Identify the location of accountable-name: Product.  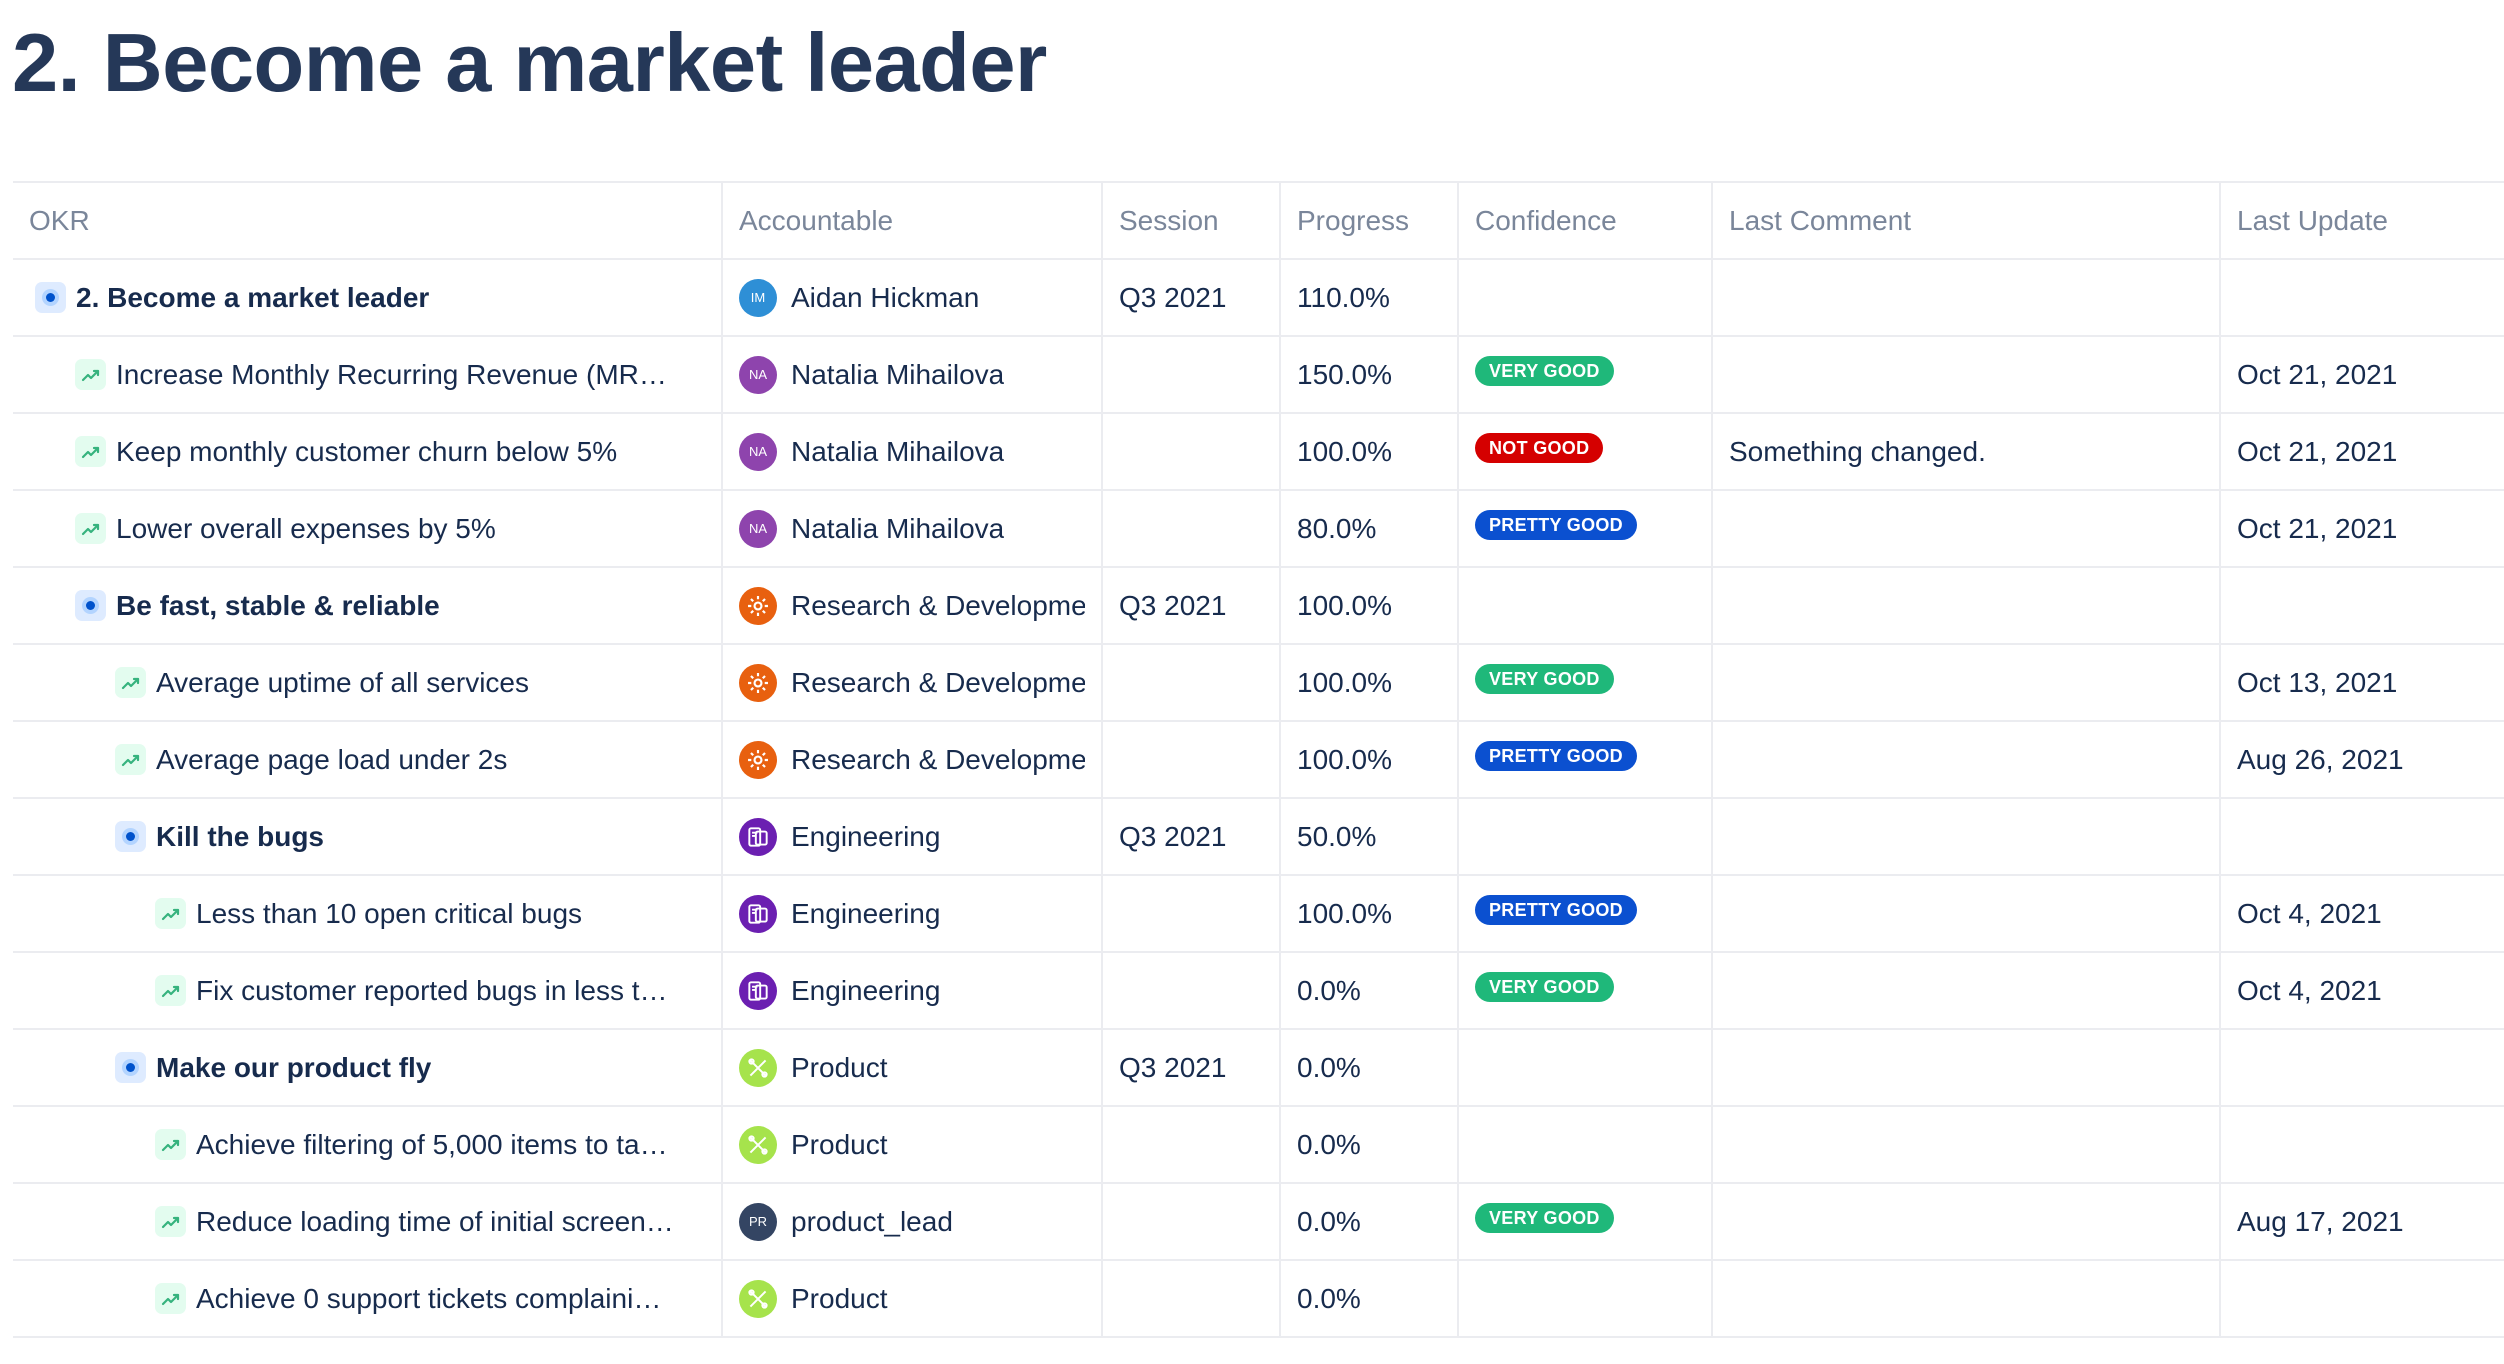
(839, 1298).